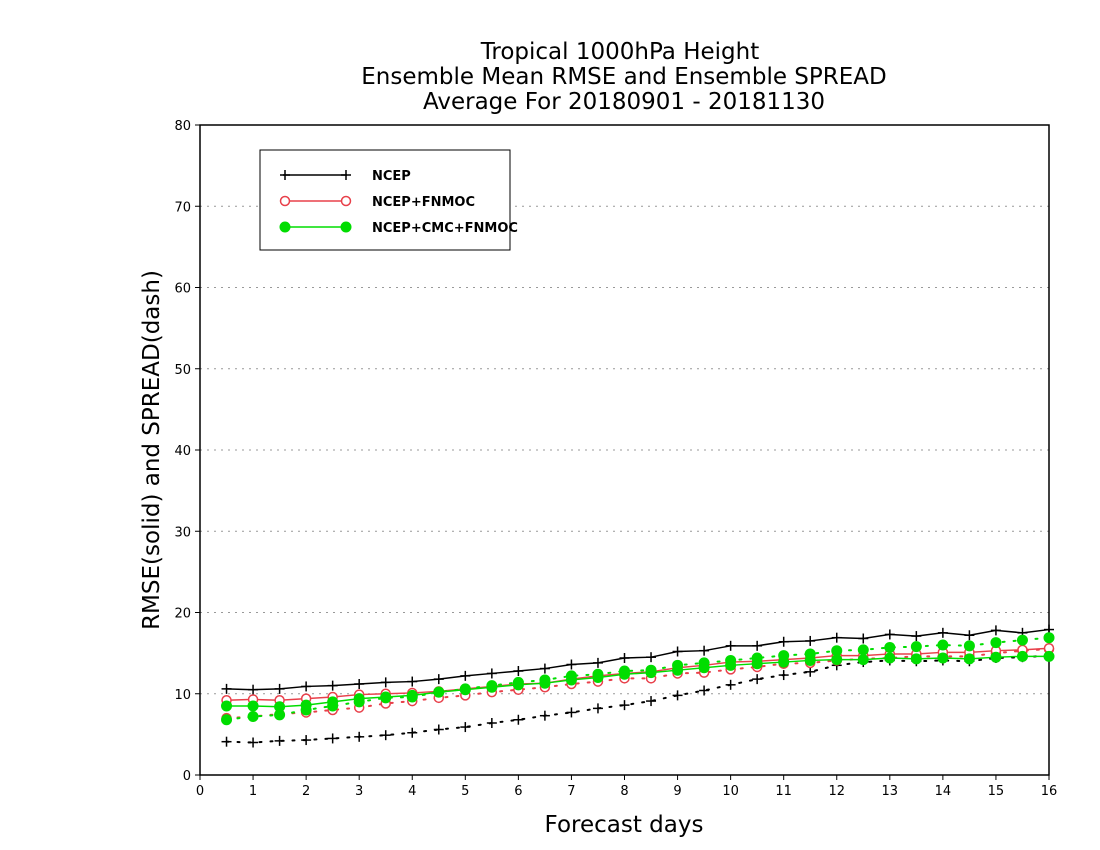  What do you see at coordinates (182, 614) in the screenshot?
I see `y-tick-label: 20` at bounding box center [182, 614].